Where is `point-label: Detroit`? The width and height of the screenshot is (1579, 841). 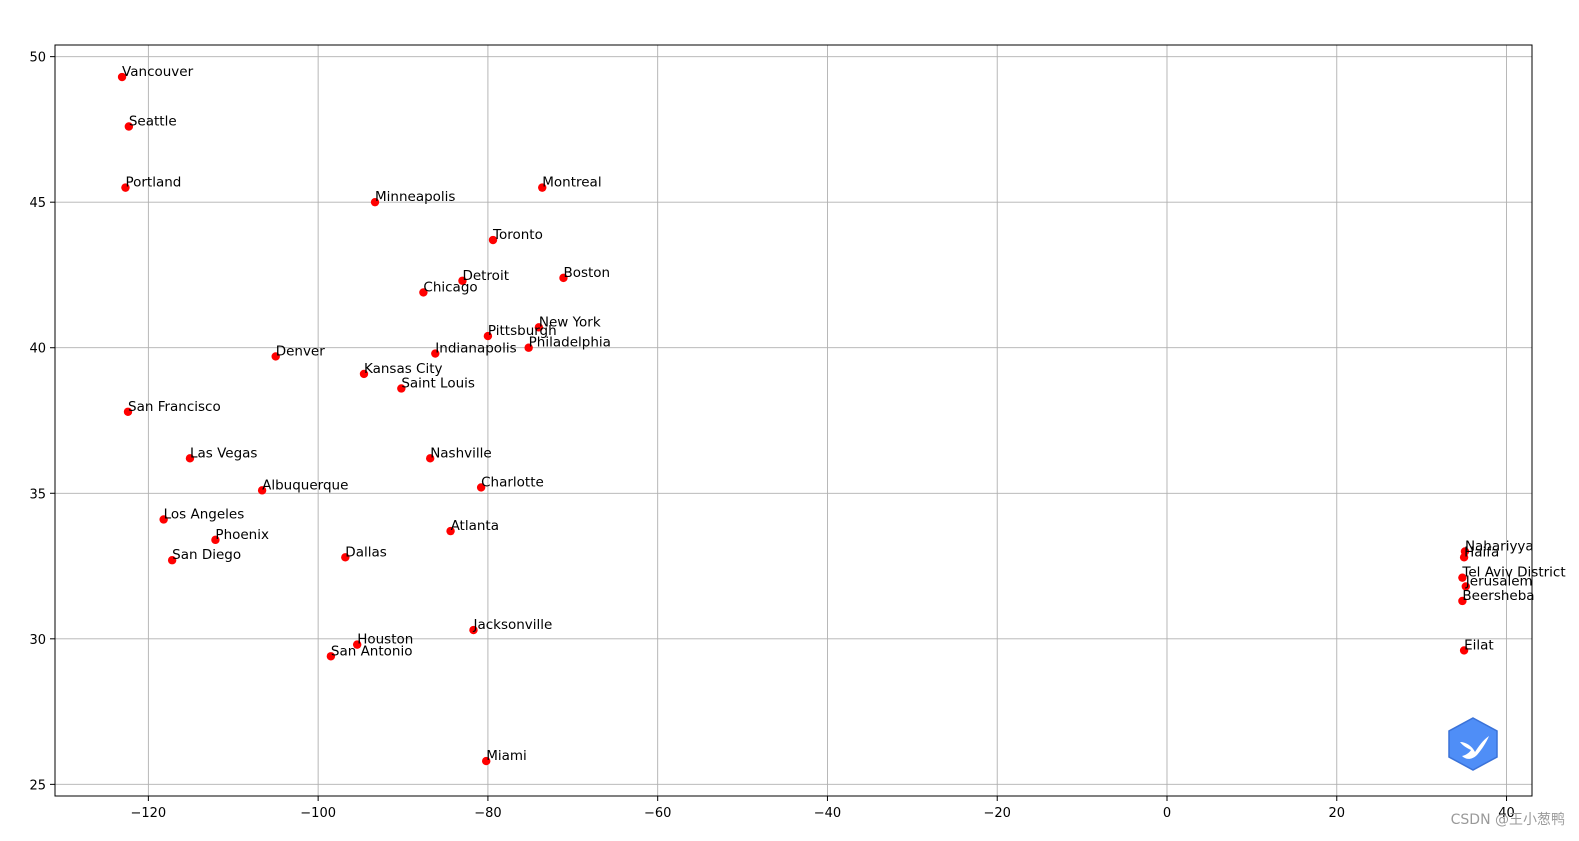 point-label: Detroit is located at coordinates (485, 276).